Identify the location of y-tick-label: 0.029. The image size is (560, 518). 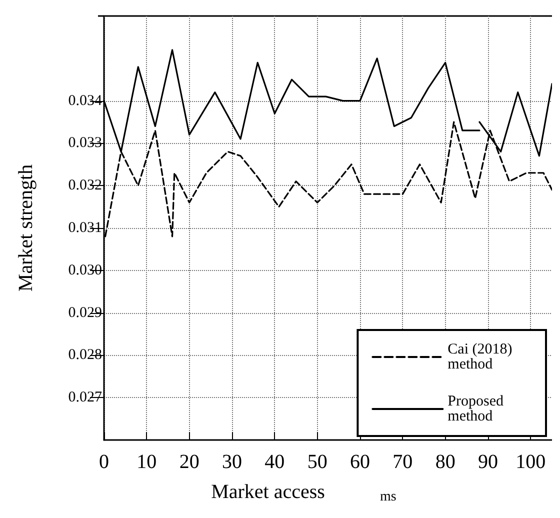
(85, 312).